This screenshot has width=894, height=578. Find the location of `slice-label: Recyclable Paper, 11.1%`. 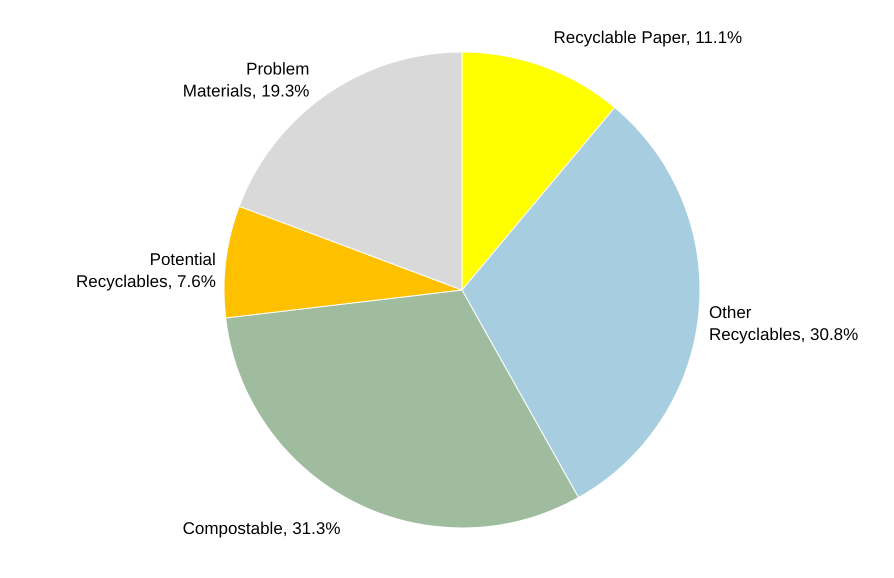

slice-label: Recyclable Paper, 11.1% is located at coordinates (647, 38).